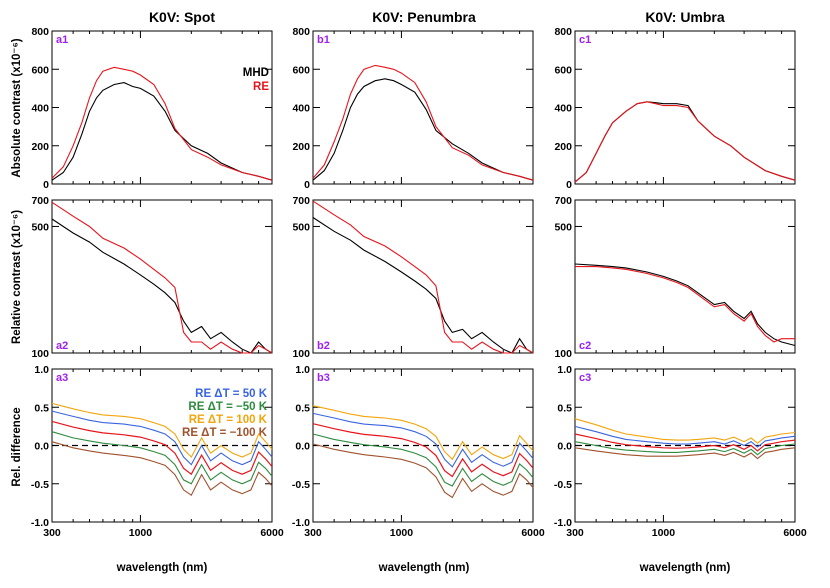 Image resolution: width=830 pixels, height=588 pixels. I want to click on legend-re-dt-m100: RE ΔT = −100 K, so click(225, 433).